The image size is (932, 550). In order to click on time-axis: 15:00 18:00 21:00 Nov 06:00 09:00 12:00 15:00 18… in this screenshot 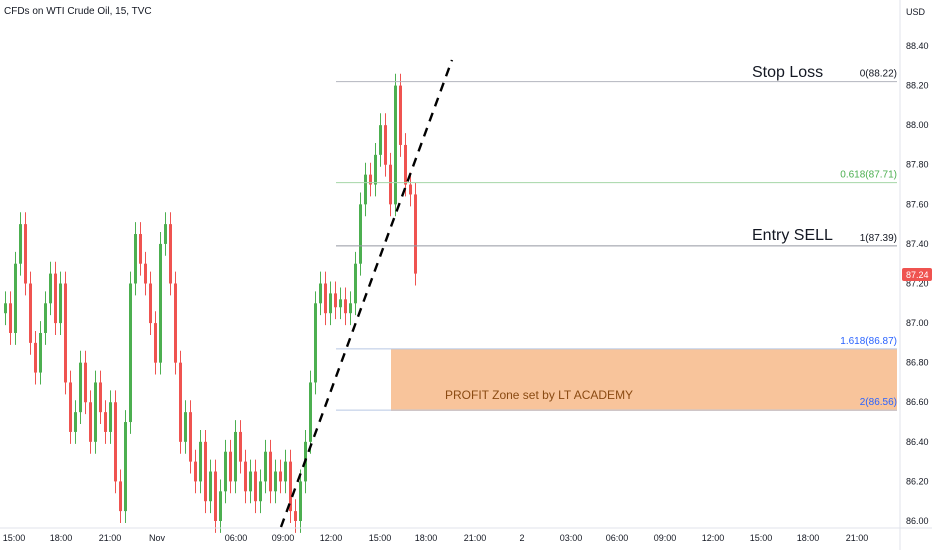, I will do `click(436, 538)`.